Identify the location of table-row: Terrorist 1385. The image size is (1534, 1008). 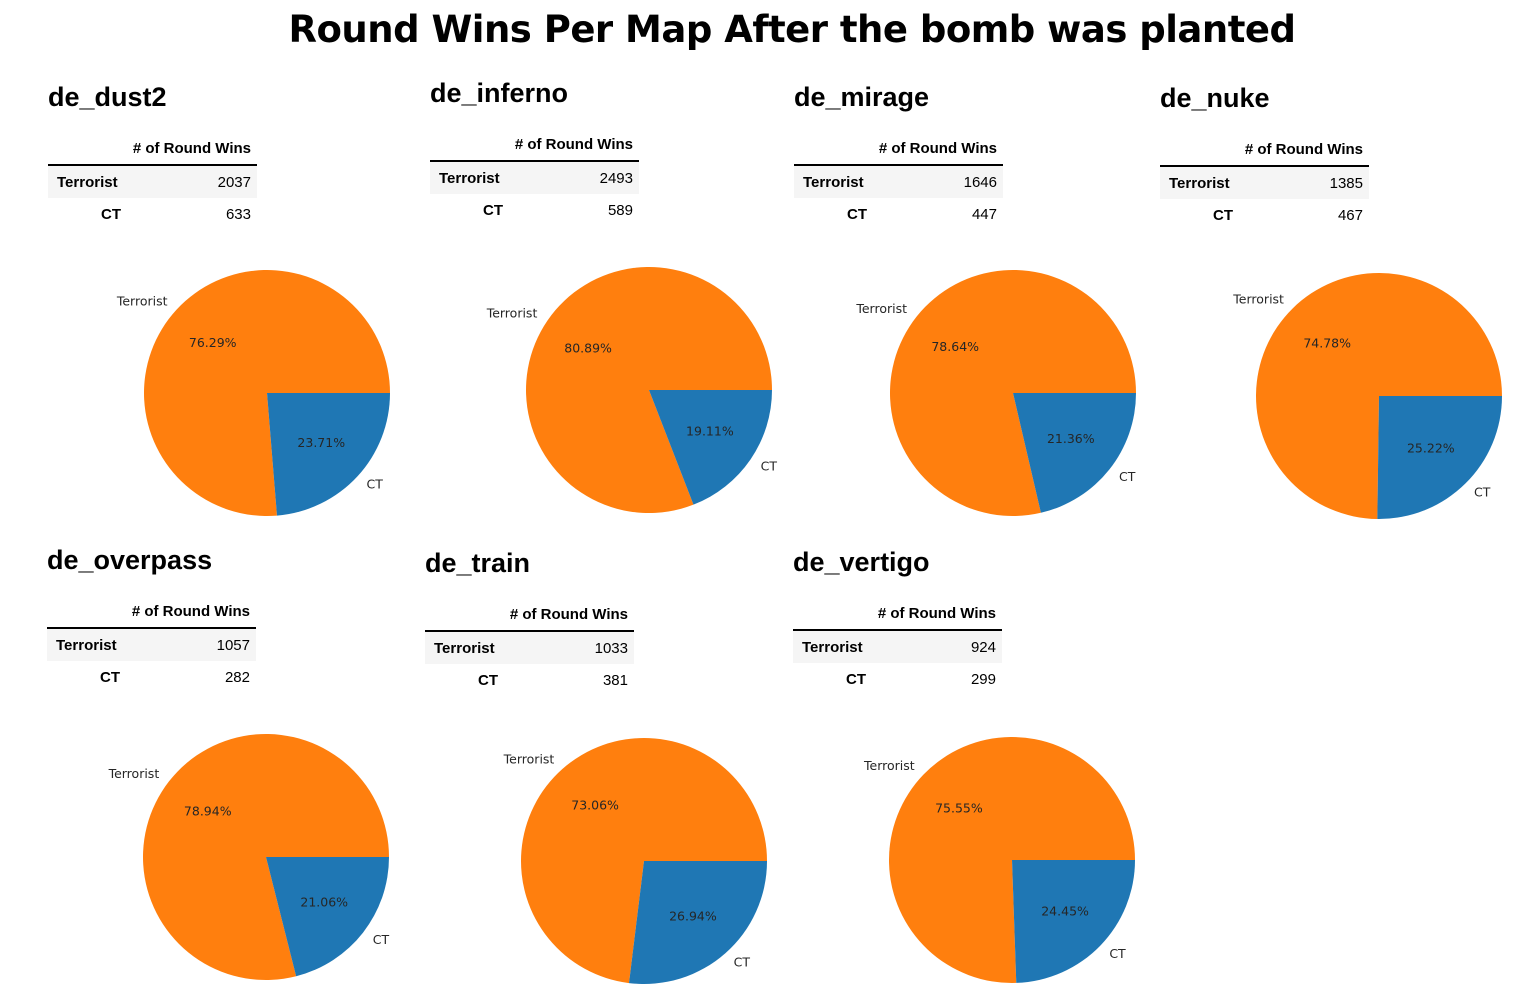
(1264, 182).